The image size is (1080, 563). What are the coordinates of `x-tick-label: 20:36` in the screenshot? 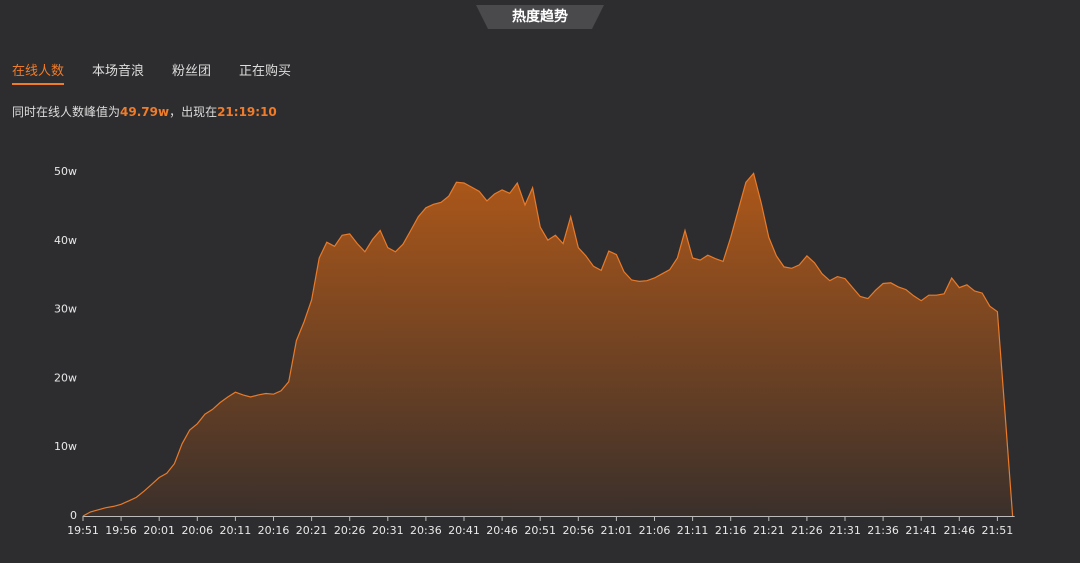 It's located at (426, 530).